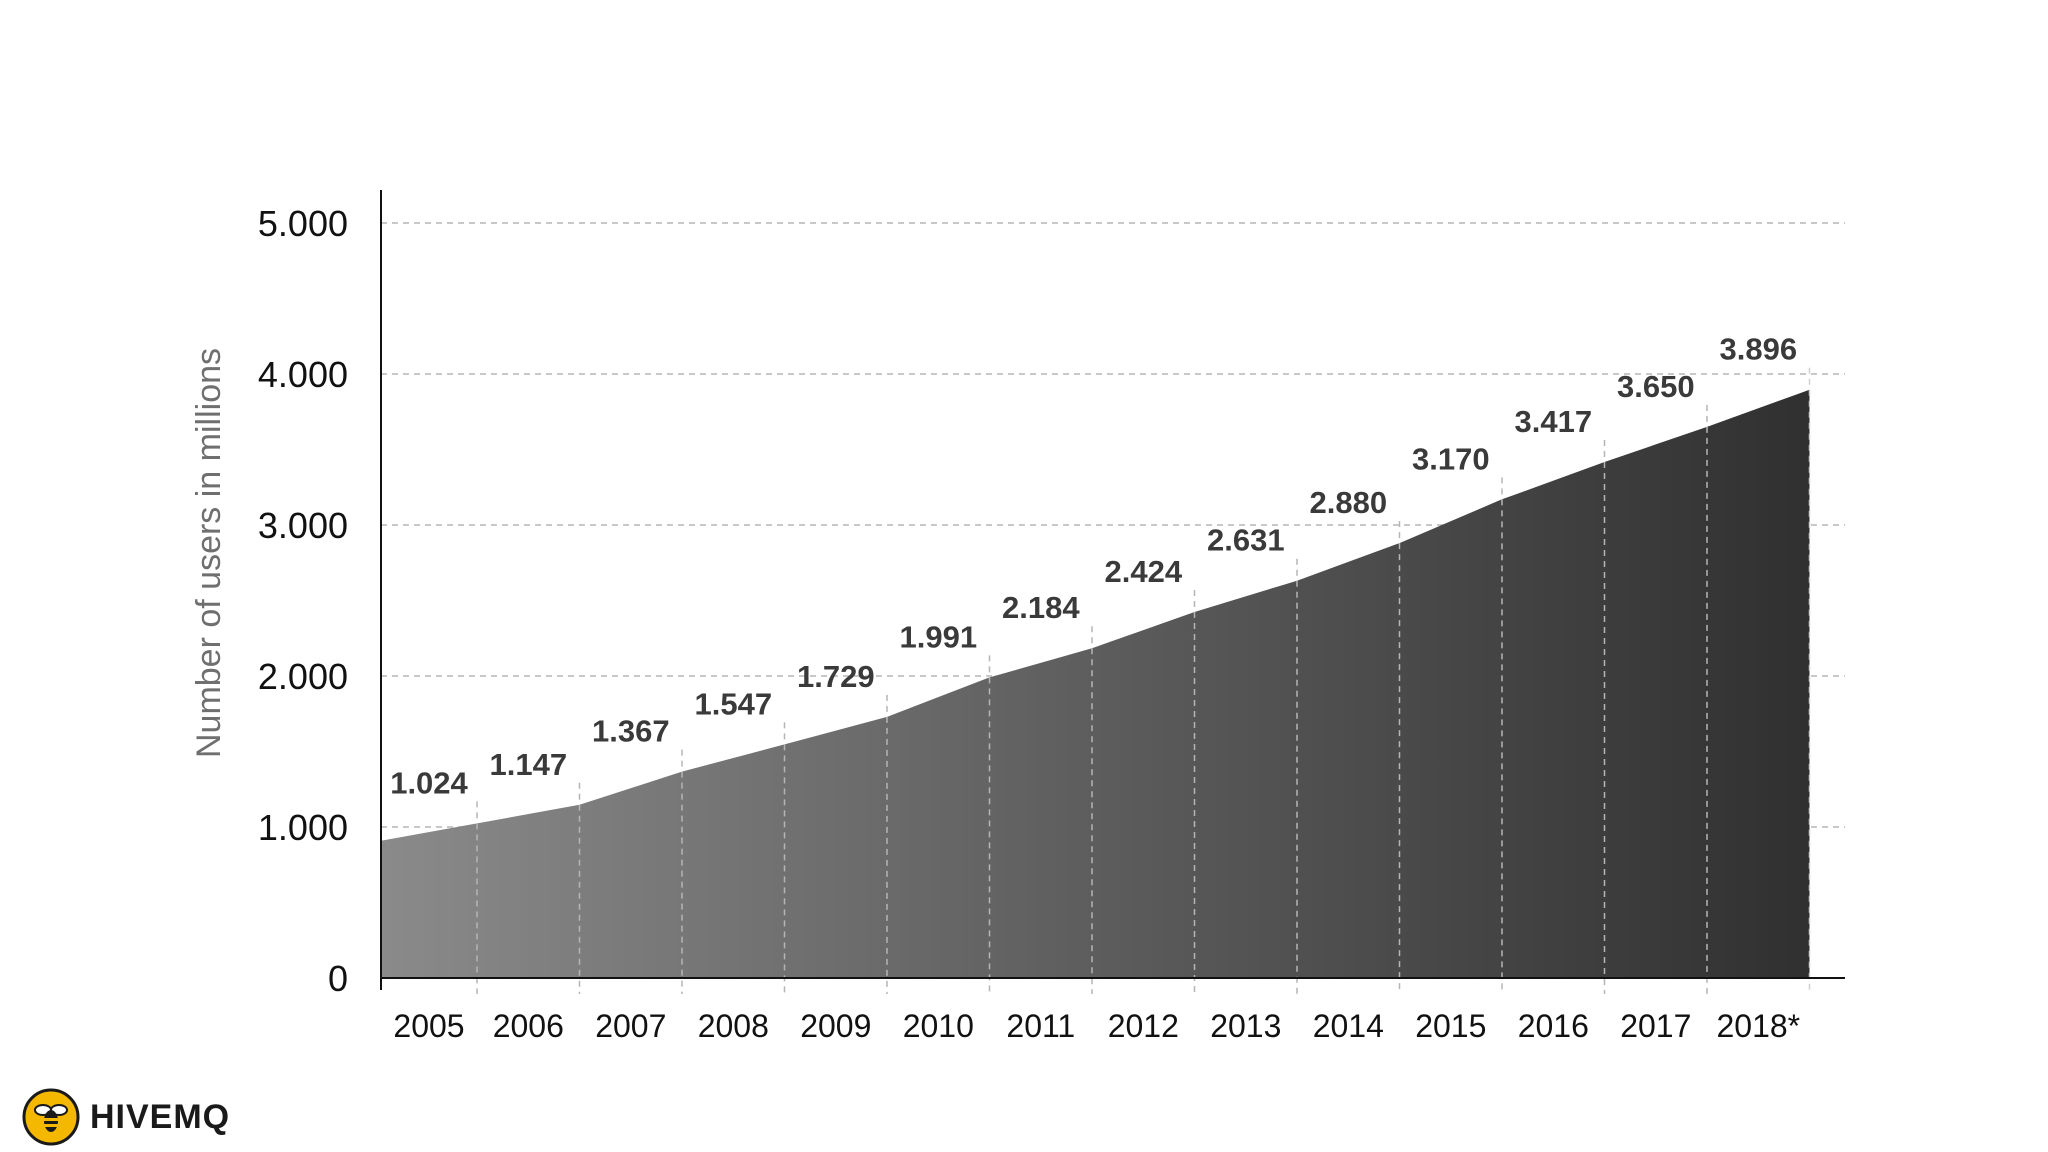  Describe the element at coordinates (630, 1026) in the screenshot. I see `x-tick-label: 2007` at that location.